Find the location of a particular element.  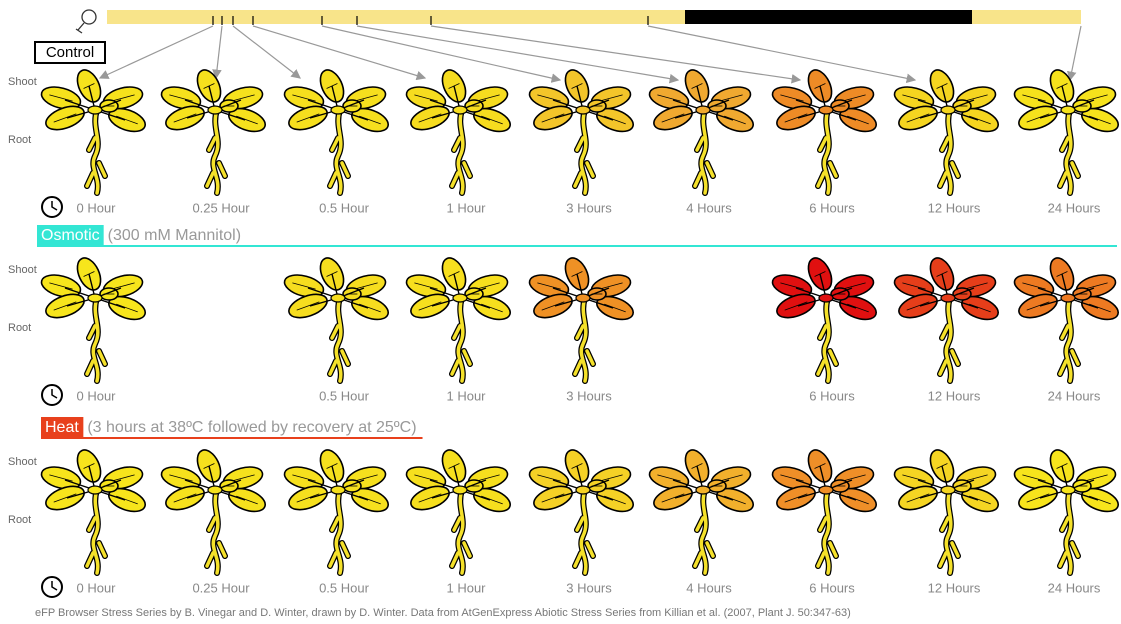

shoot-label: Shoot is located at coordinates (22, 462).